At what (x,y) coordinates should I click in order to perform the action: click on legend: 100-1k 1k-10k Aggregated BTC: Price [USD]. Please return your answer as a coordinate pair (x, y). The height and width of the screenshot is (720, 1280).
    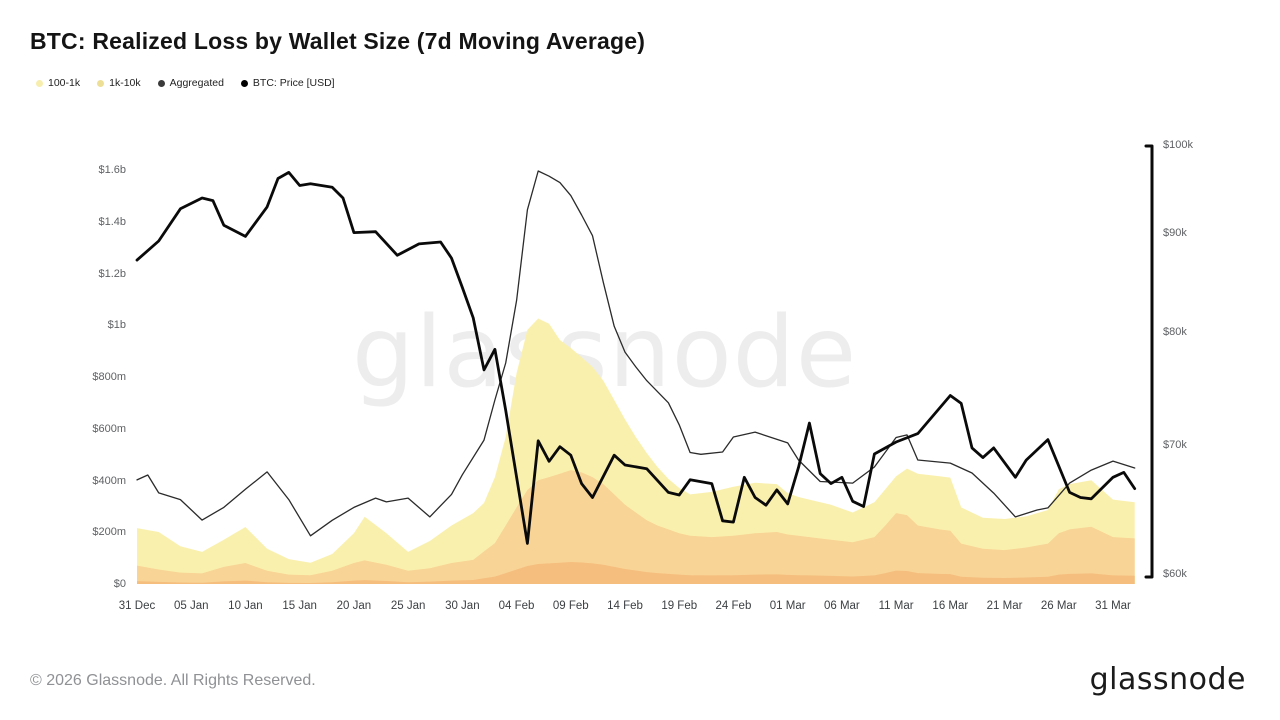
    Looking at the image, I should click on (185, 83).